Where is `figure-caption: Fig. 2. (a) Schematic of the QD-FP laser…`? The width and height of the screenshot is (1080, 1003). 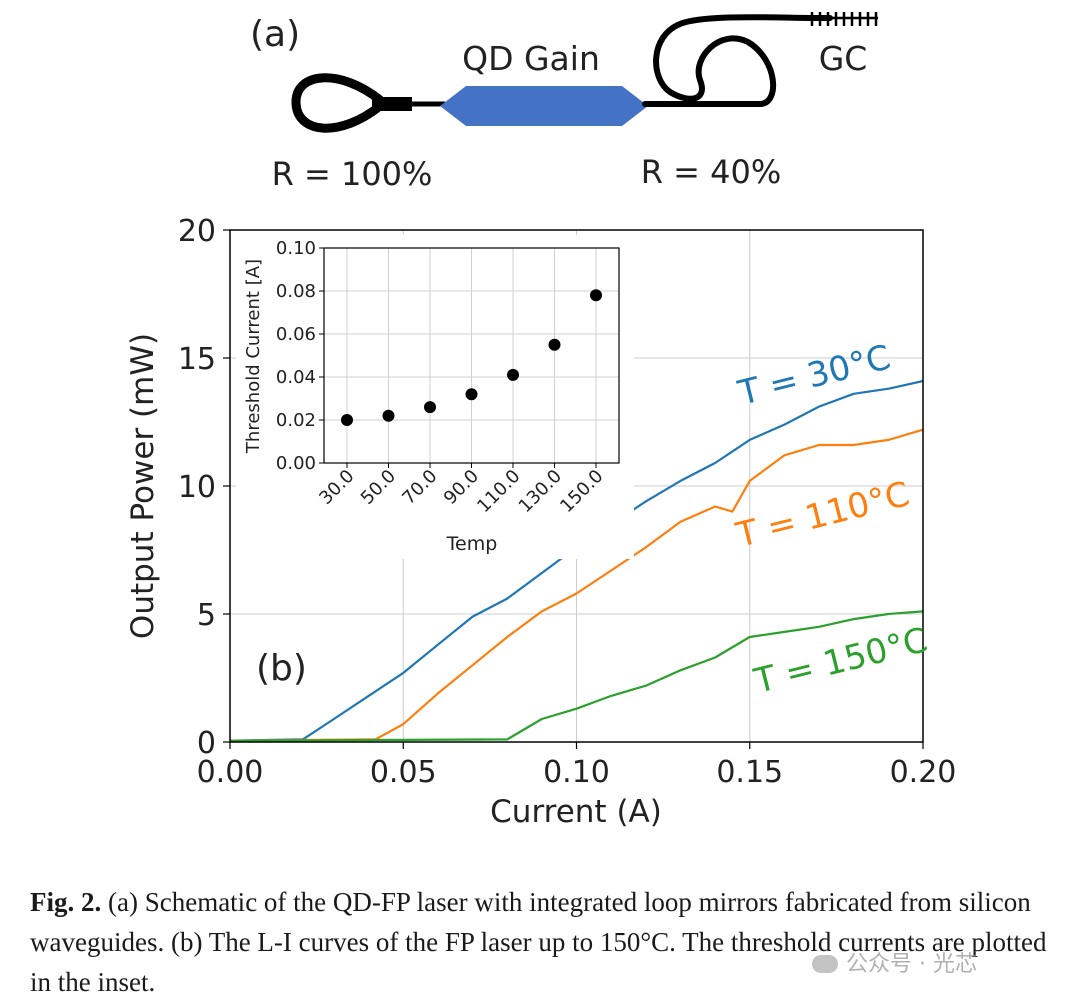 figure-caption: Fig. 2. (a) Schematic of the QD-FP laser… is located at coordinates (547, 942).